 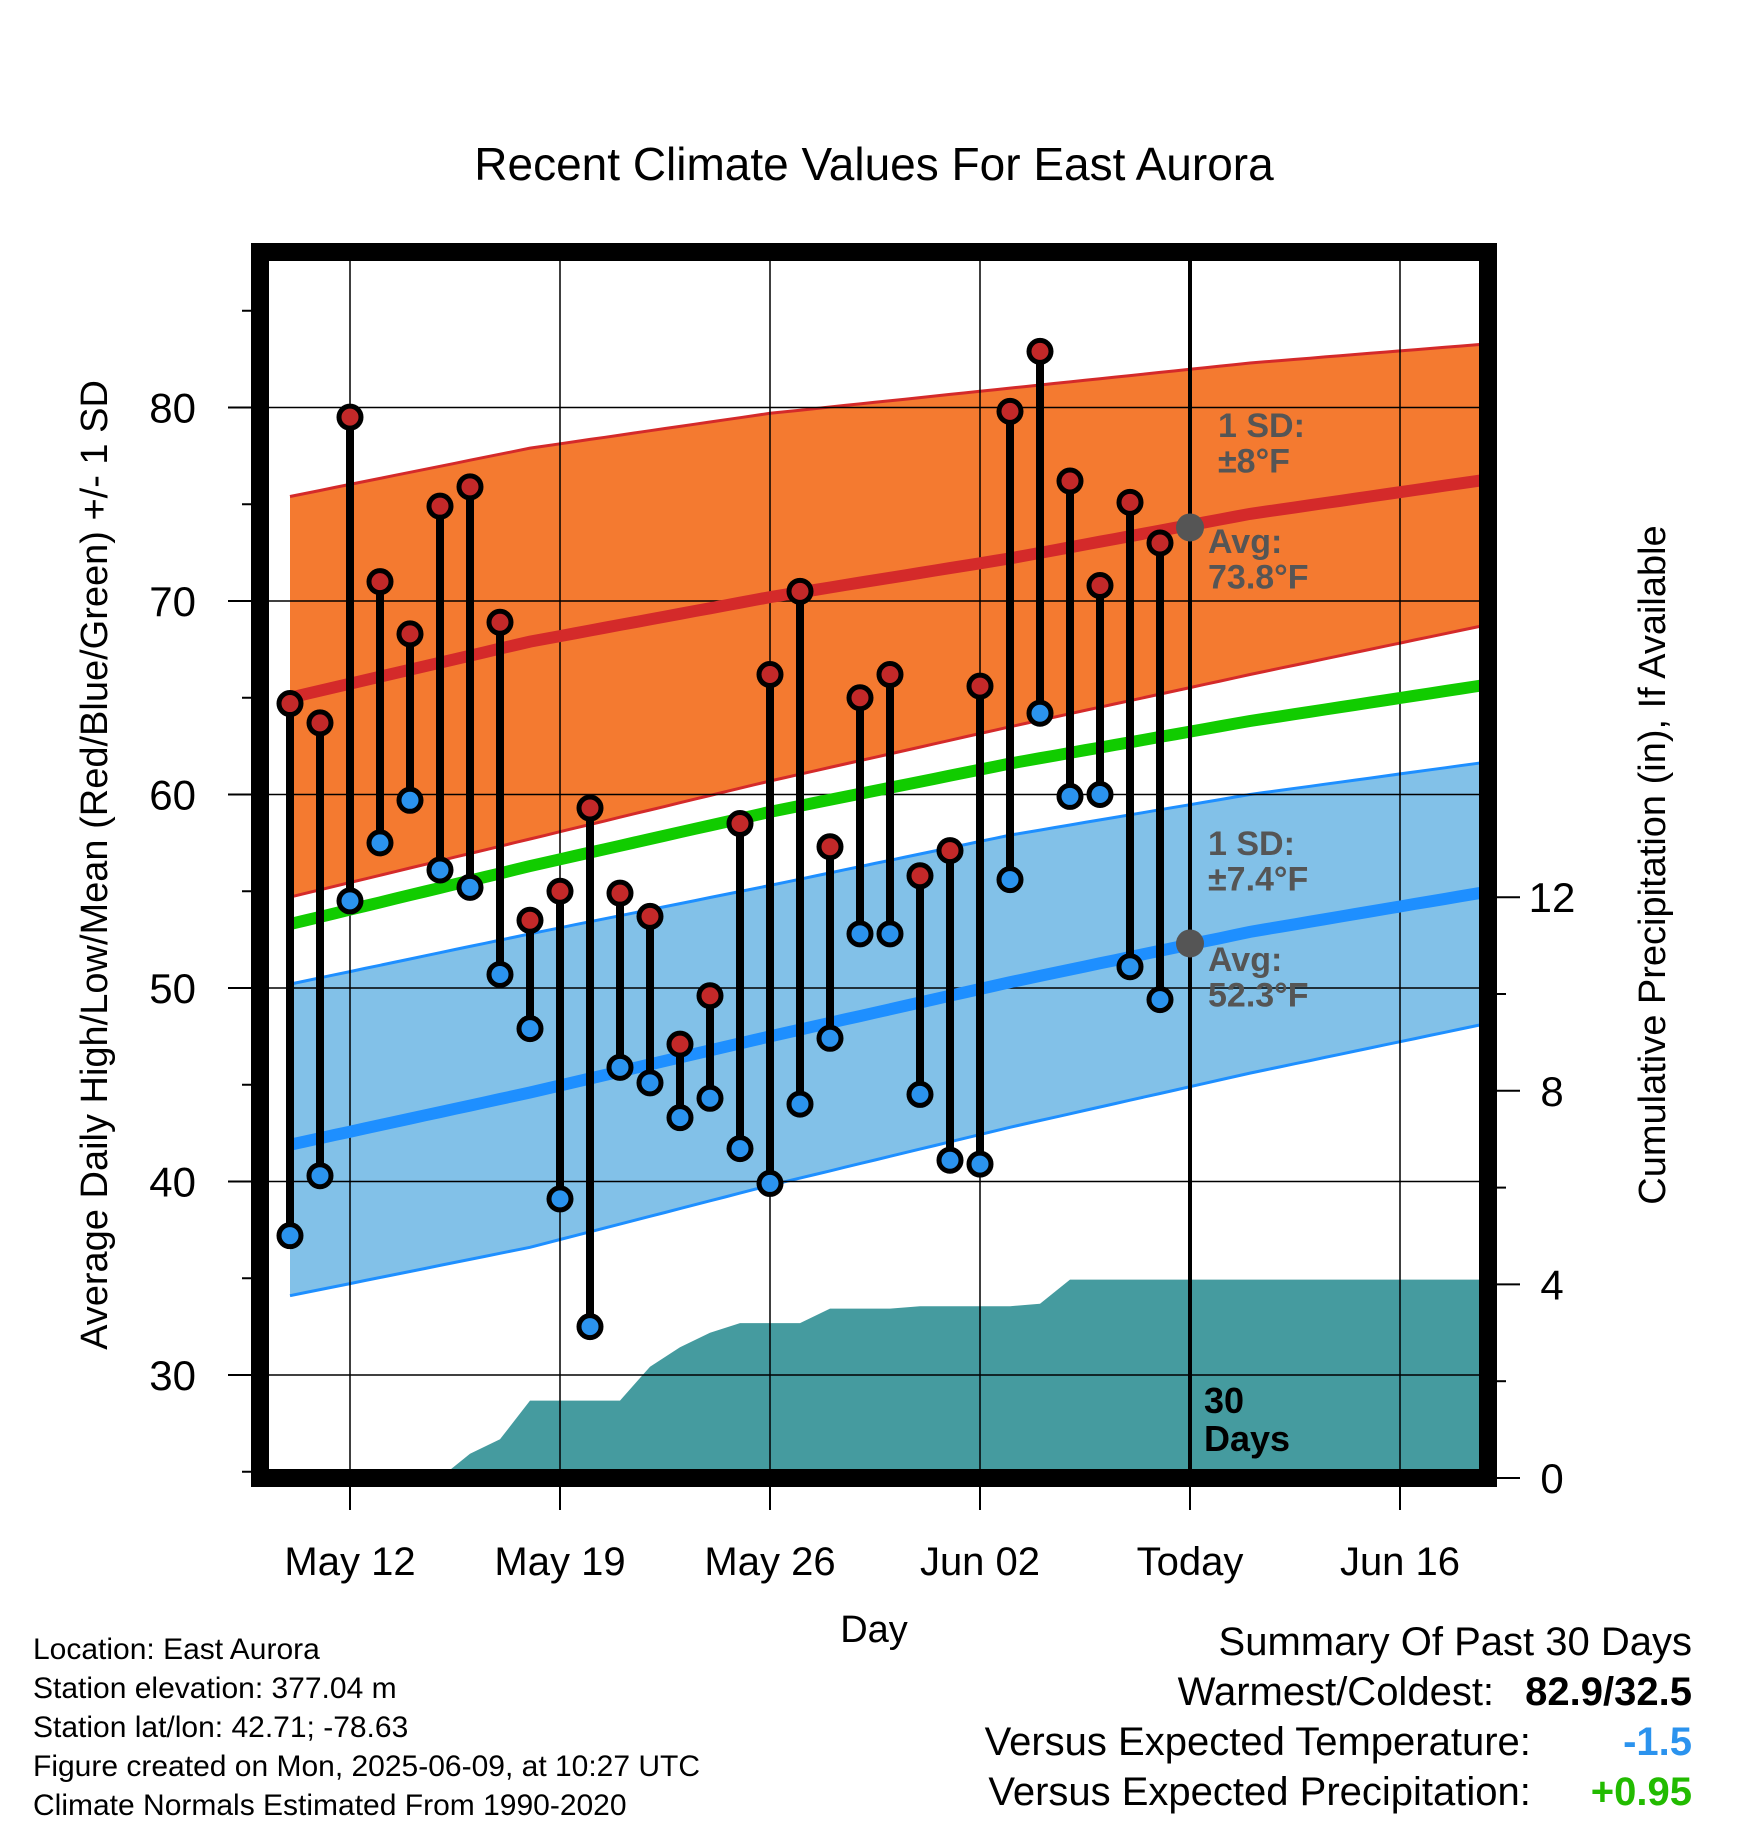 I want to click on x-tick-label: May 19, so click(x=559, y=1562).